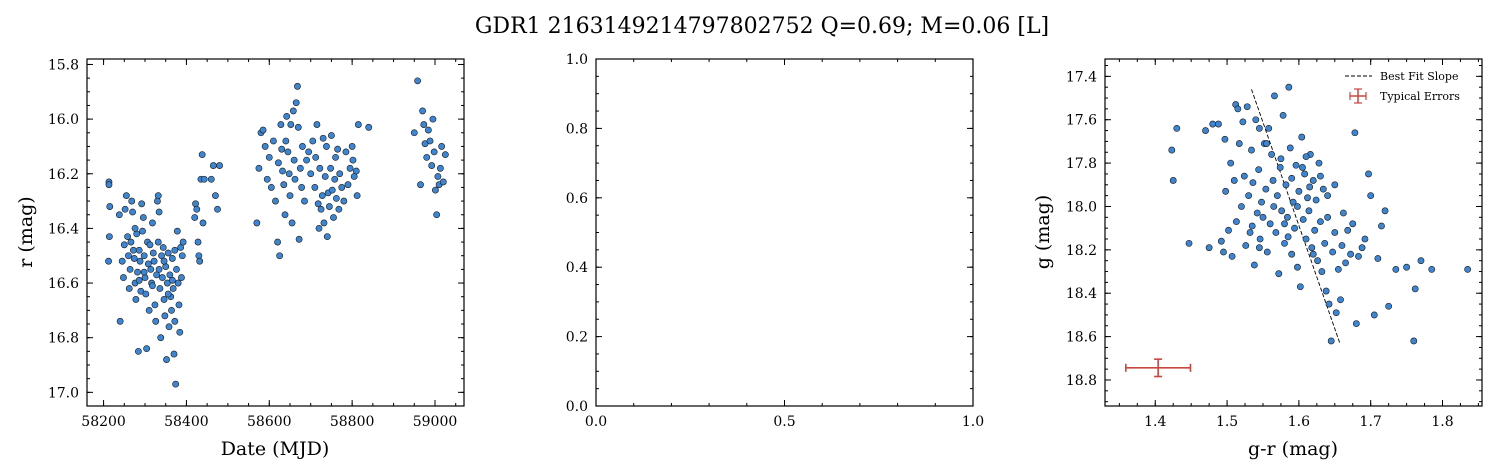 The height and width of the screenshot is (473, 1497). What do you see at coordinates (63, 65) in the screenshot?
I see `y-tick-label: 15.8` at bounding box center [63, 65].